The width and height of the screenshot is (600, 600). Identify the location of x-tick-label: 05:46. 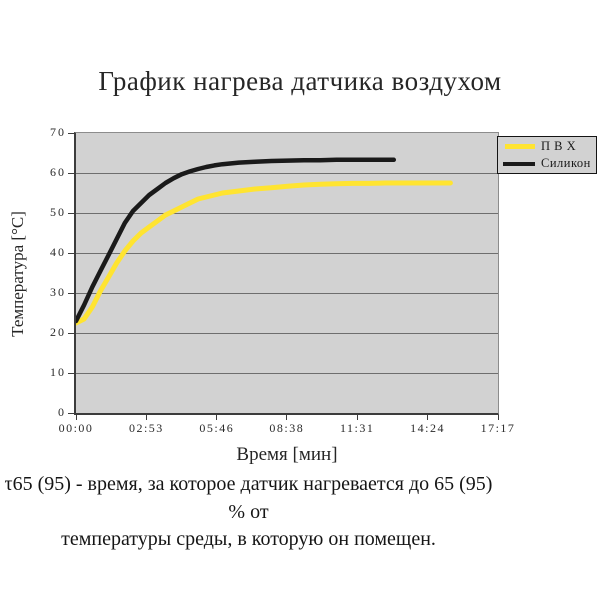
(217, 428).